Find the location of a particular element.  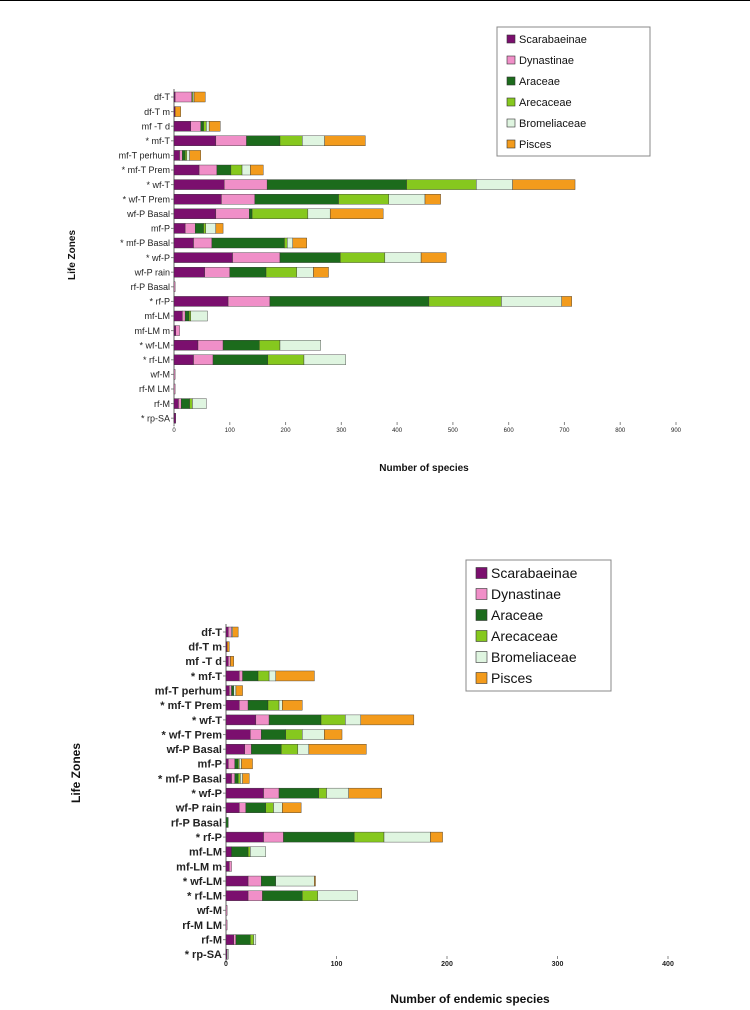

y-tick-label: * wf-T Prem is located at coordinates (191, 735).